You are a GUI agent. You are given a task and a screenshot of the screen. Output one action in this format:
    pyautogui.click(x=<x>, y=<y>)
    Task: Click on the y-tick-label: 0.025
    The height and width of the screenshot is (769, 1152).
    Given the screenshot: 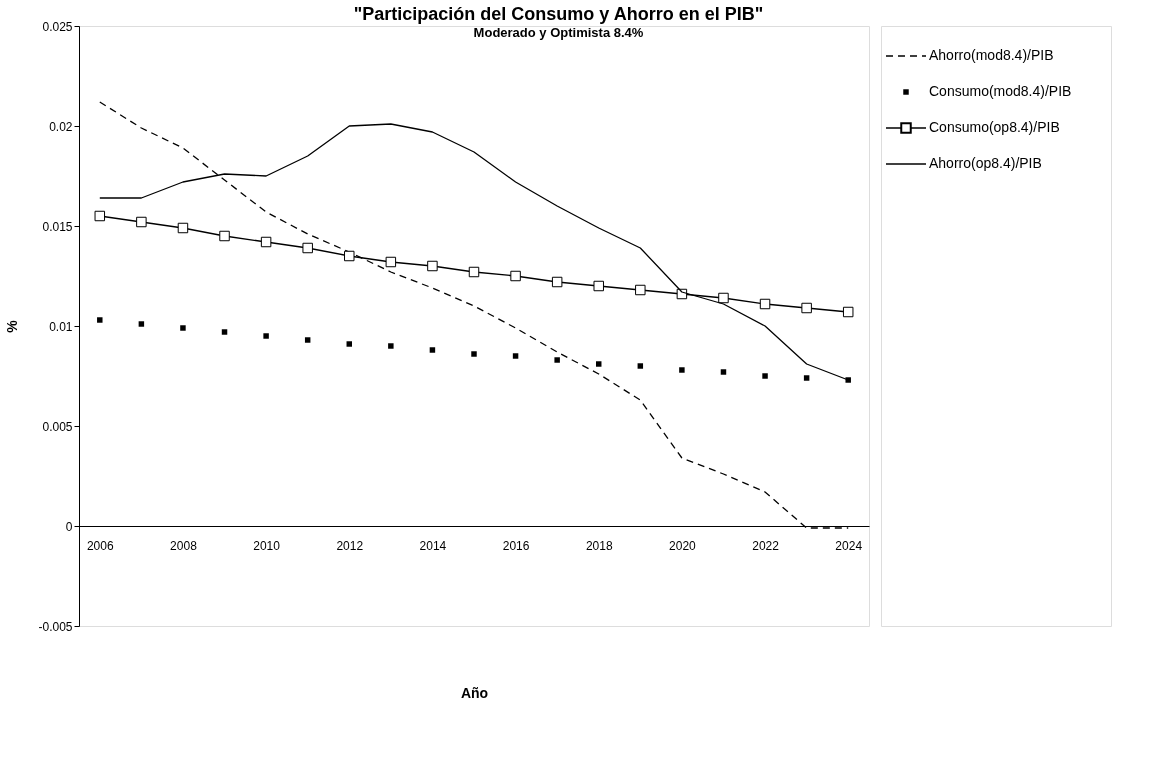 What is the action you would take?
    pyautogui.click(x=57, y=26)
    